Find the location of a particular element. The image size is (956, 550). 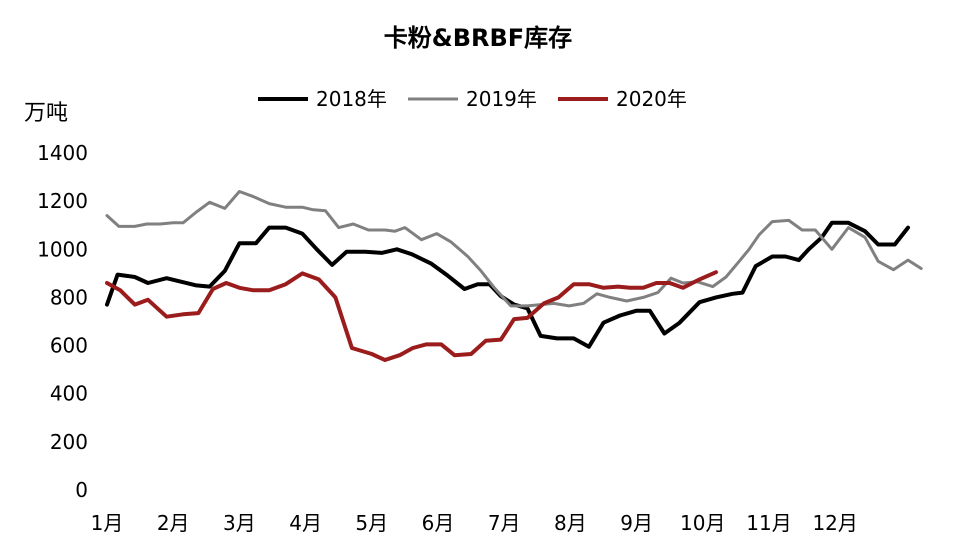

x-tick-label: 8月 is located at coordinates (570, 523).